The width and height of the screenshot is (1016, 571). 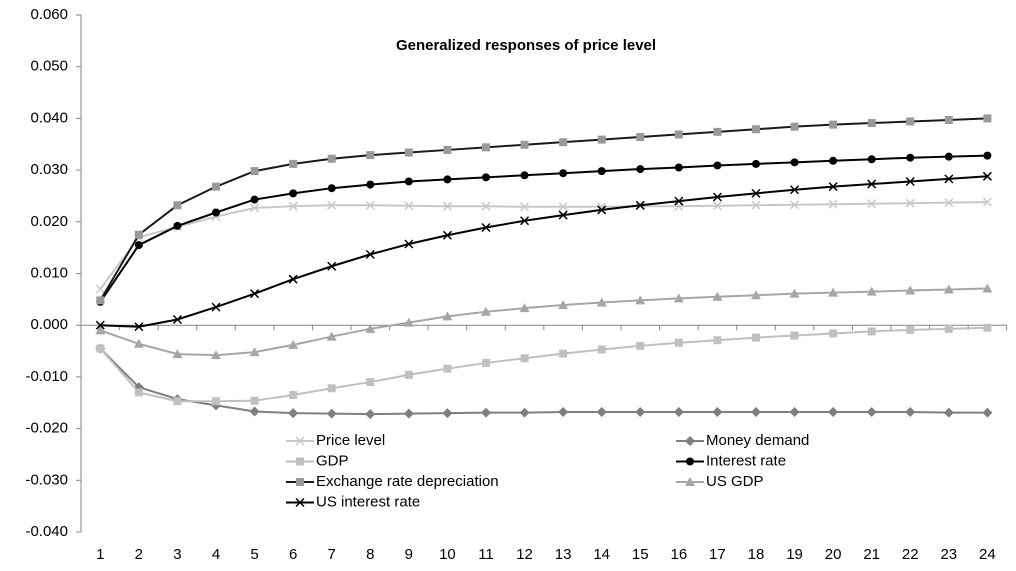 I want to click on y-tick-label: 0.040, so click(x=49, y=117).